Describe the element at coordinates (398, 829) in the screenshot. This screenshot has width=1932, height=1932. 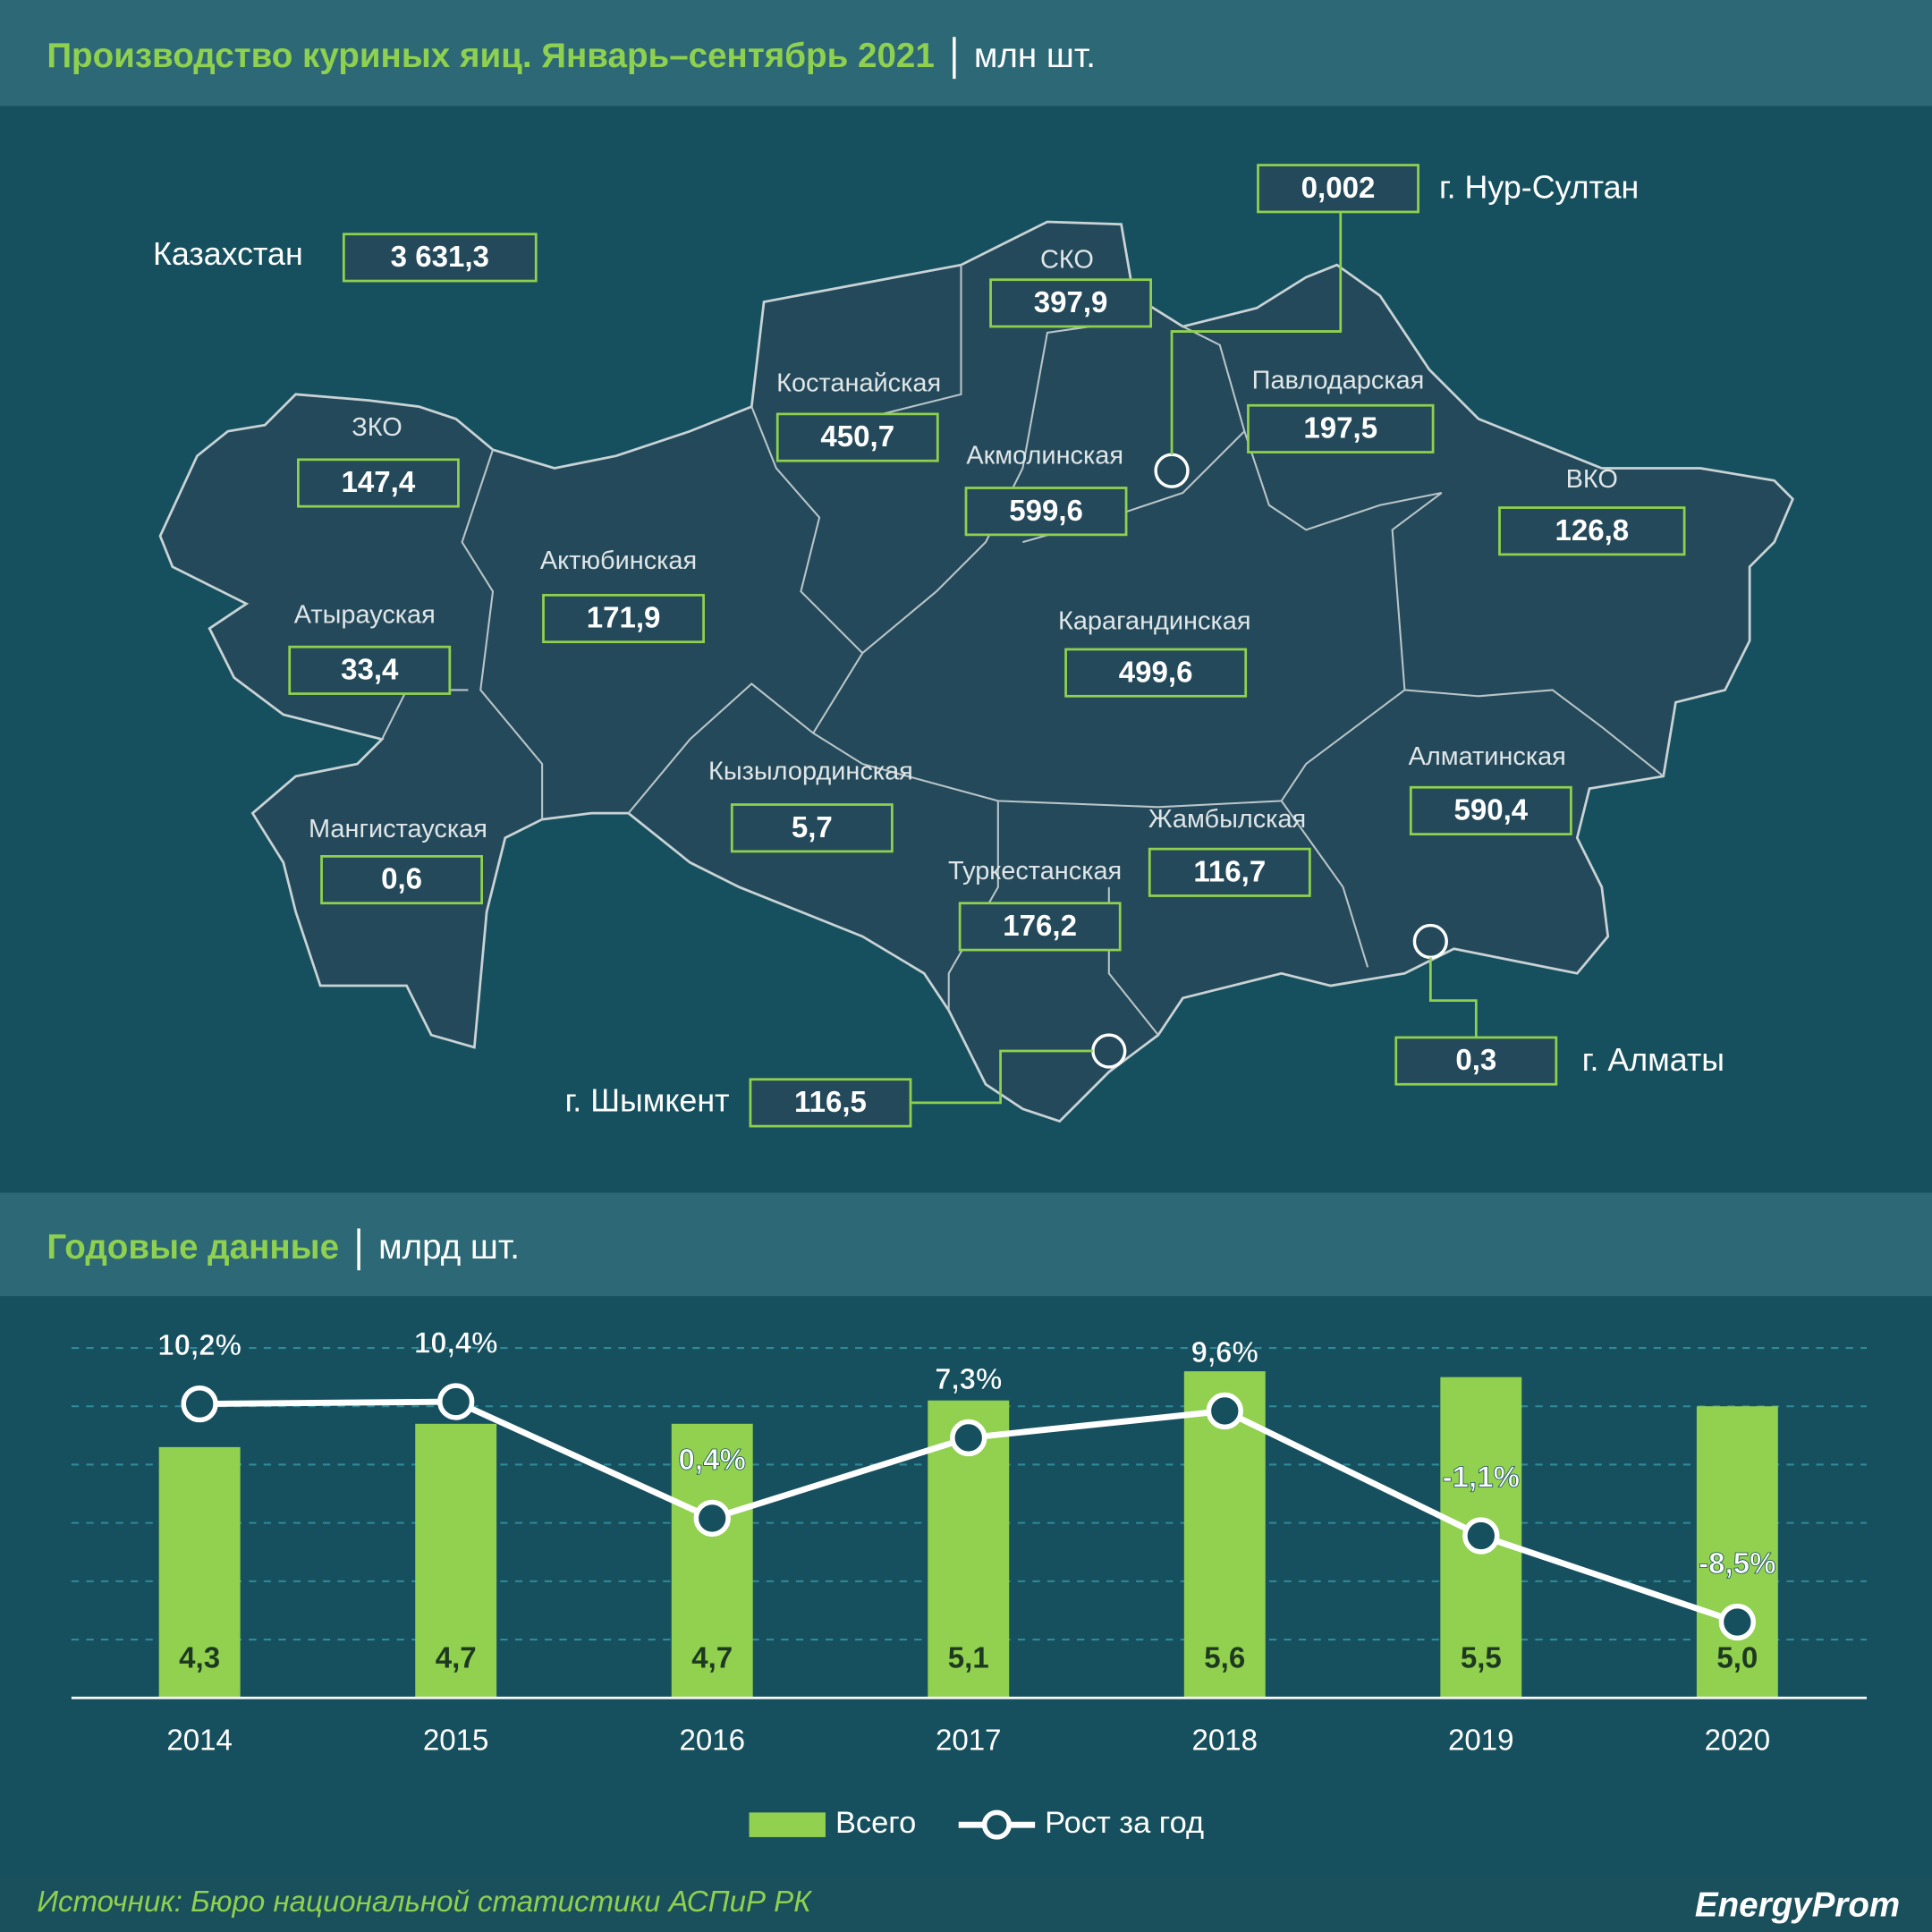
I see `region-name: Мангистауская` at that location.